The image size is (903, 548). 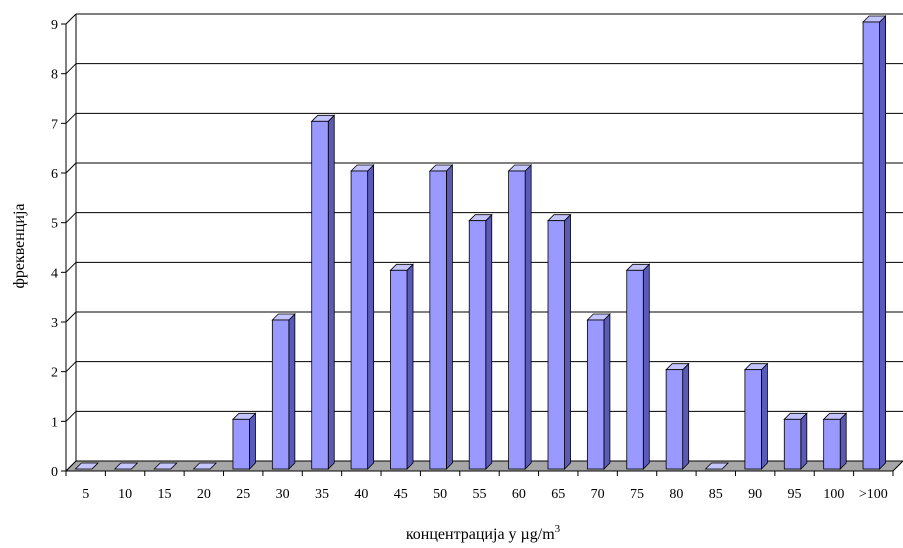 What do you see at coordinates (54, 124) in the screenshot?
I see `y-tick-label: 7` at bounding box center [54, 124].